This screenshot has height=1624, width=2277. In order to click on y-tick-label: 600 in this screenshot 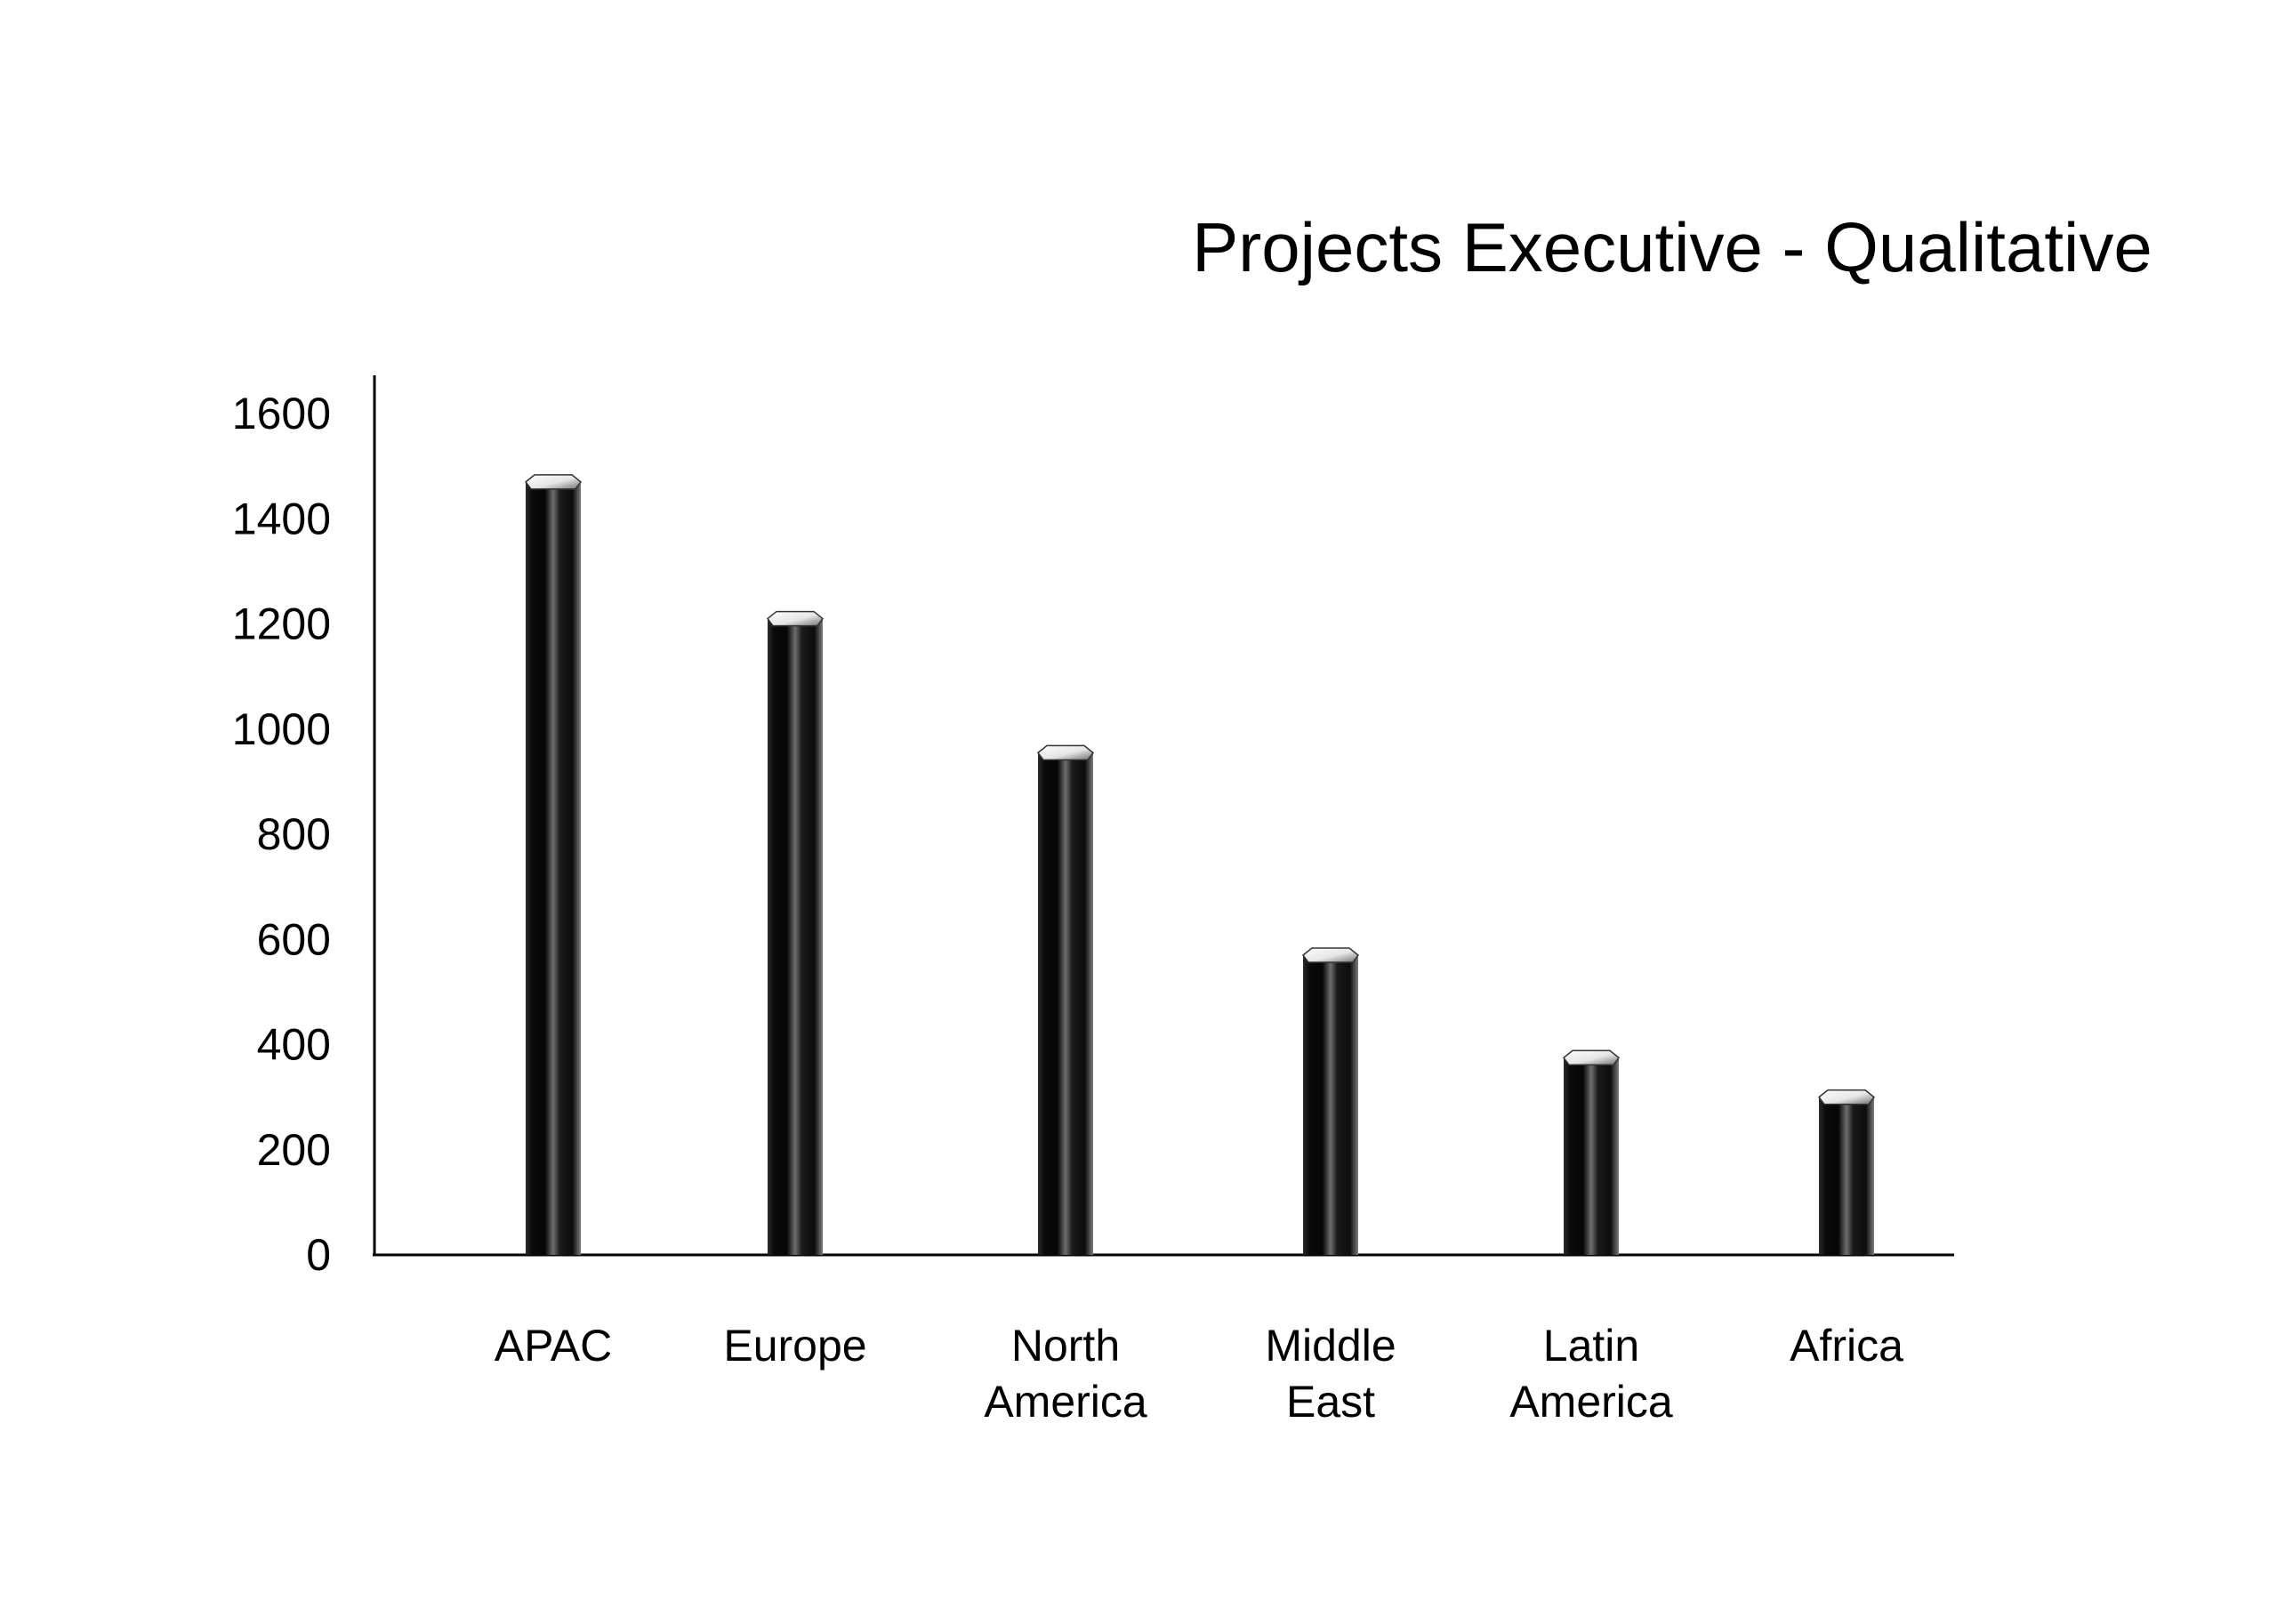, I will do `click(294, 939)`.